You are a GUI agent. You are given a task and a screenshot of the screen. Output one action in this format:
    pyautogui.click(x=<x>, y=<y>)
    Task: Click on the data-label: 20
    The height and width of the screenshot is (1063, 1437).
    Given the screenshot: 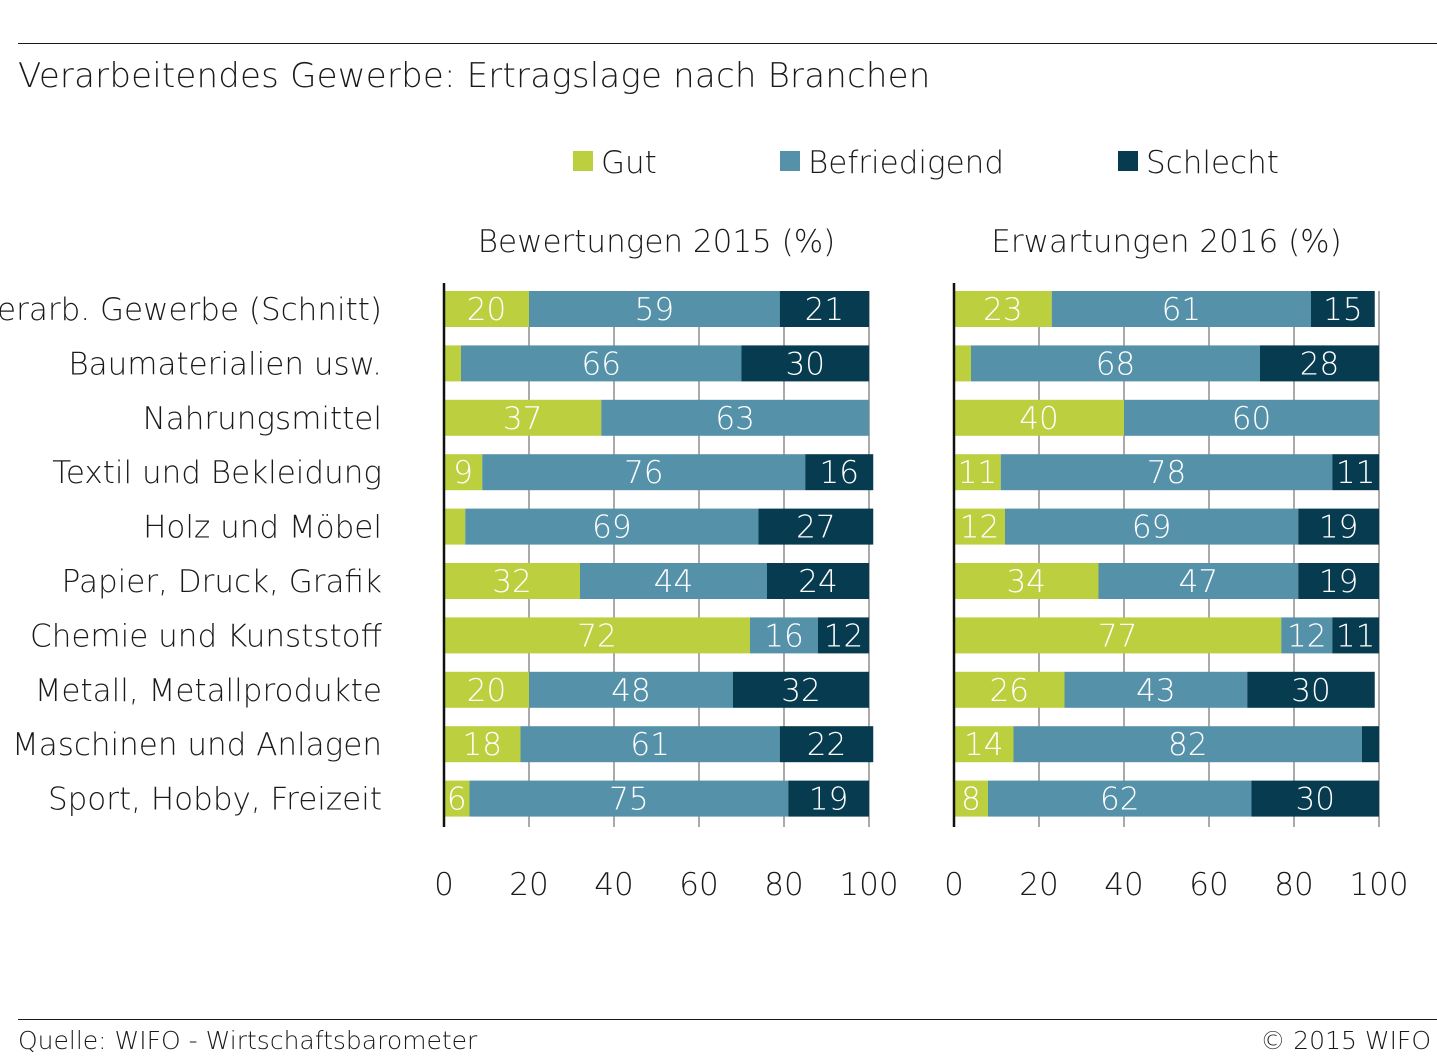 What is the action you would take?
    pyautogui.click(x=486, y=691)
    